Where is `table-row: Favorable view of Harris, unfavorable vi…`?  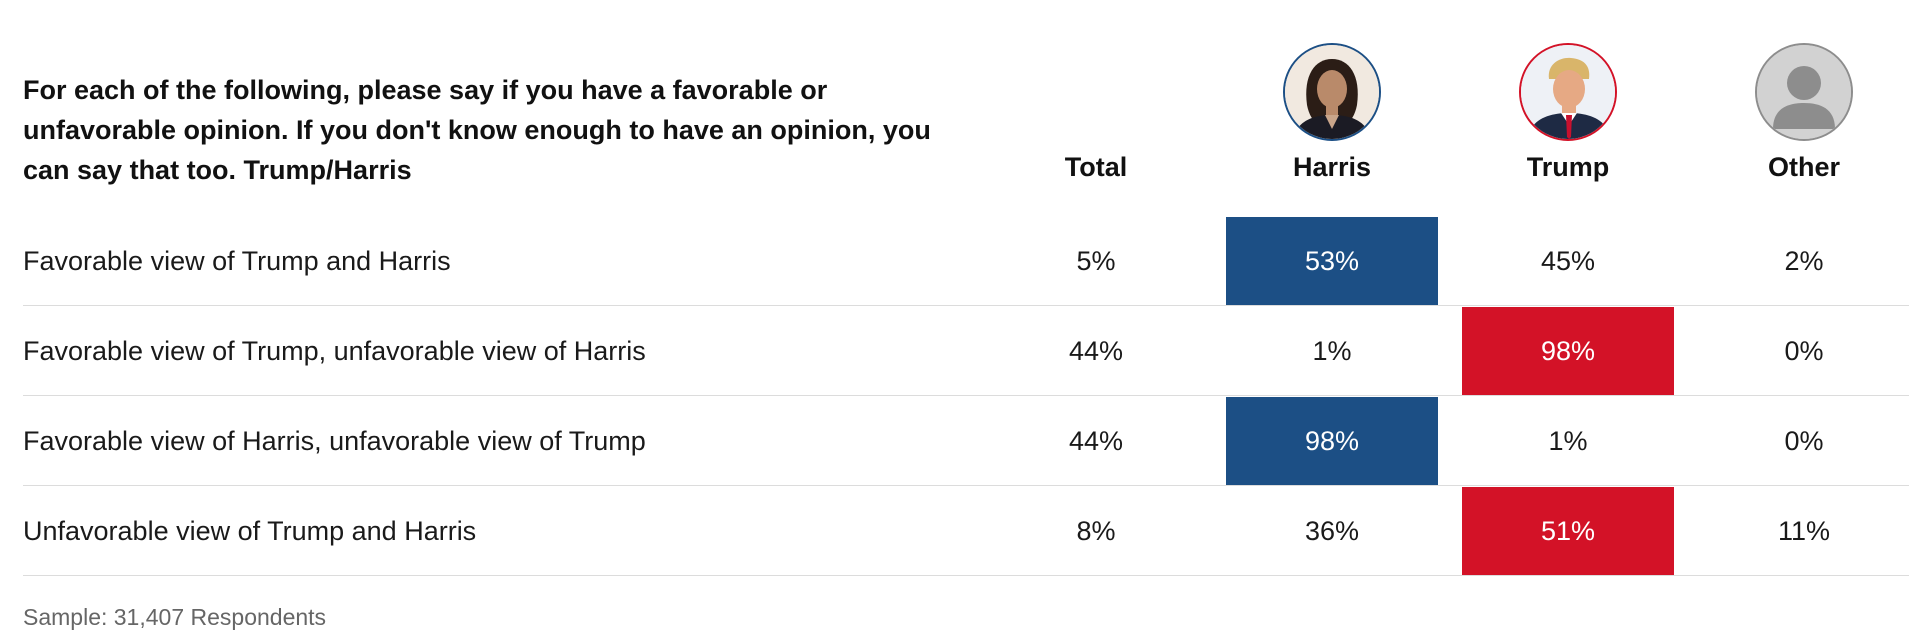 table-row: Favorable view of Harris, unfavorable vi… is located at coordinates (966, 441).